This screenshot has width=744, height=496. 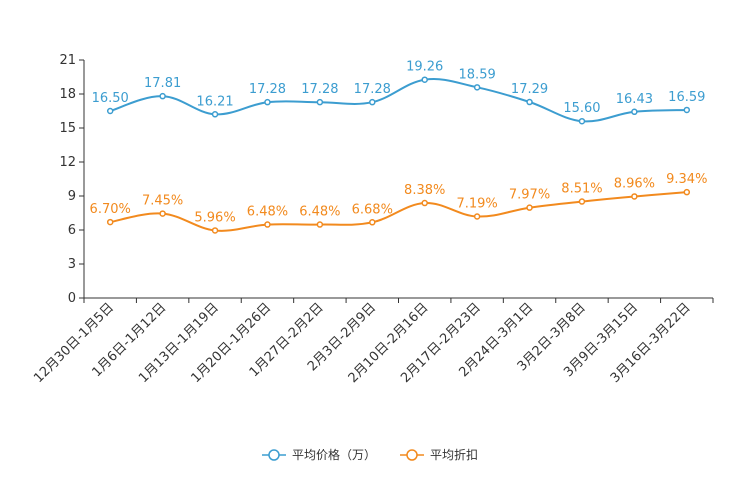 What do you see at coordinates (581, 108) in the screenshot?
I see `data-label: 15.60` at bounding box center [581, 108].